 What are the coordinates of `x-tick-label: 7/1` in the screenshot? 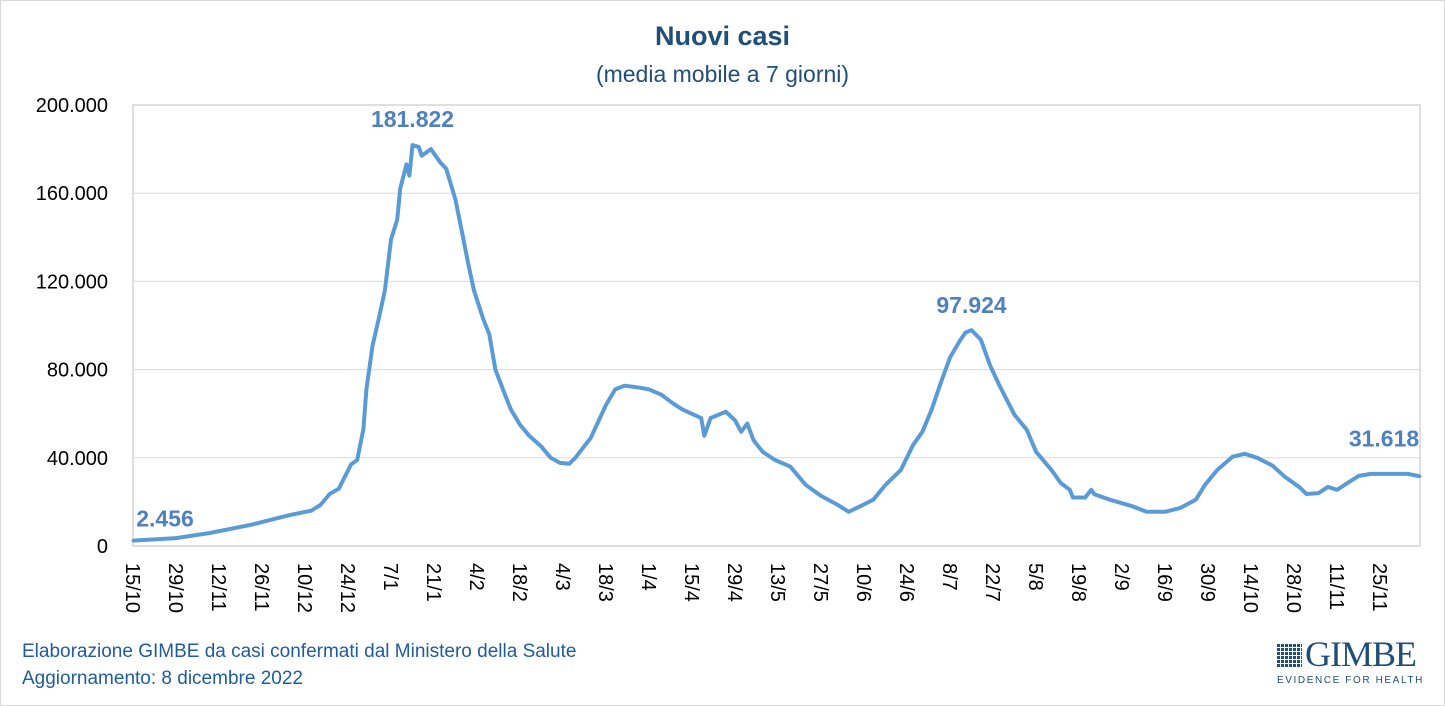 It's located at (390, 577).